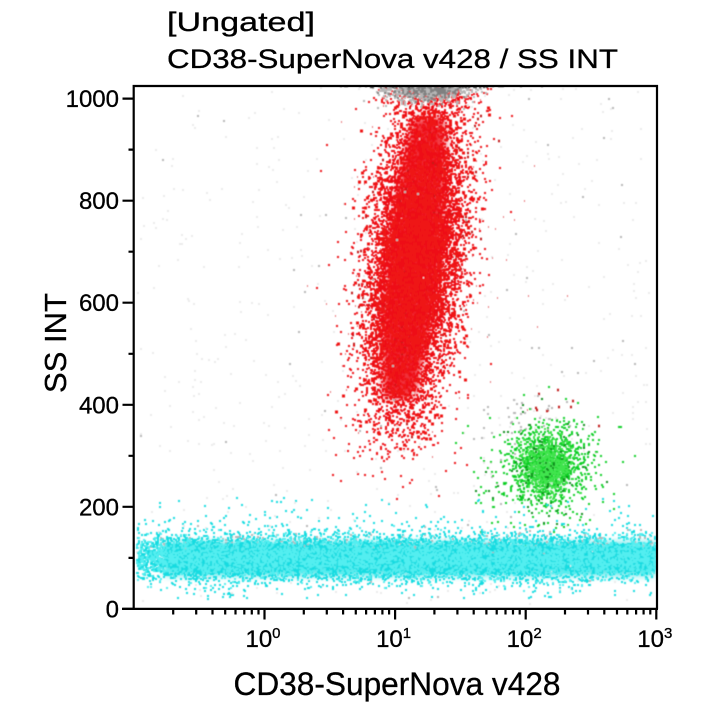  Describe the element at coordinates (241, 22) in the screenshot. I see `svg-text: [Ungated]` at that location.